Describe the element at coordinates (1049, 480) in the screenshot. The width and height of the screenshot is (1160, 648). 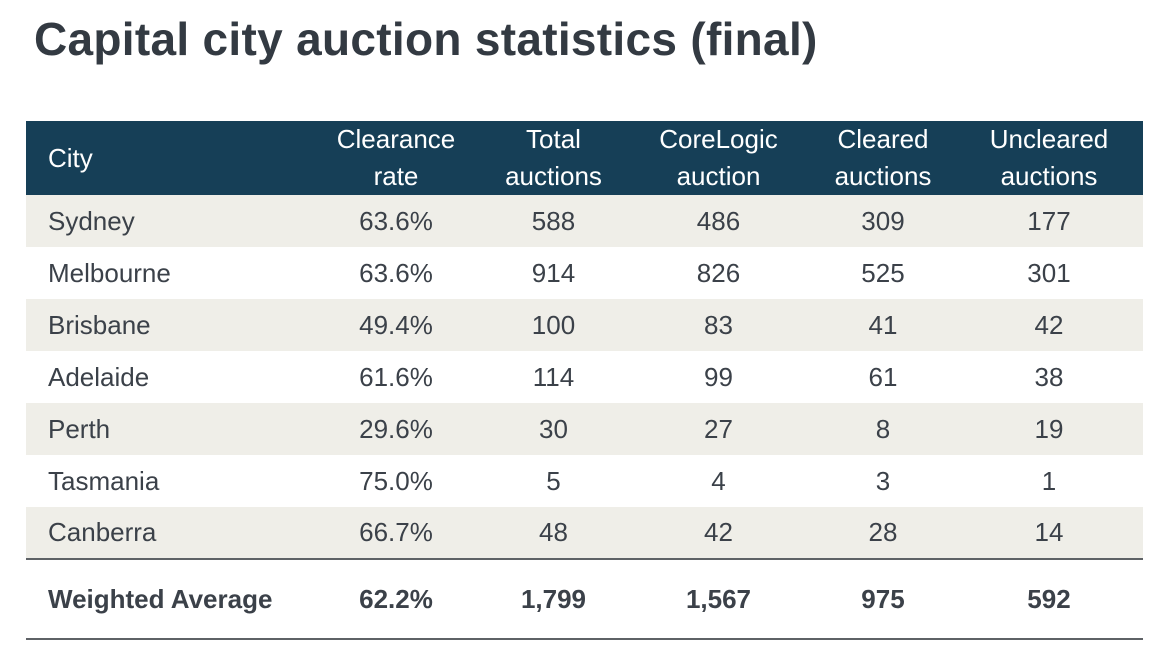
I see `cell-uncleared-auctions: 1` at that location.